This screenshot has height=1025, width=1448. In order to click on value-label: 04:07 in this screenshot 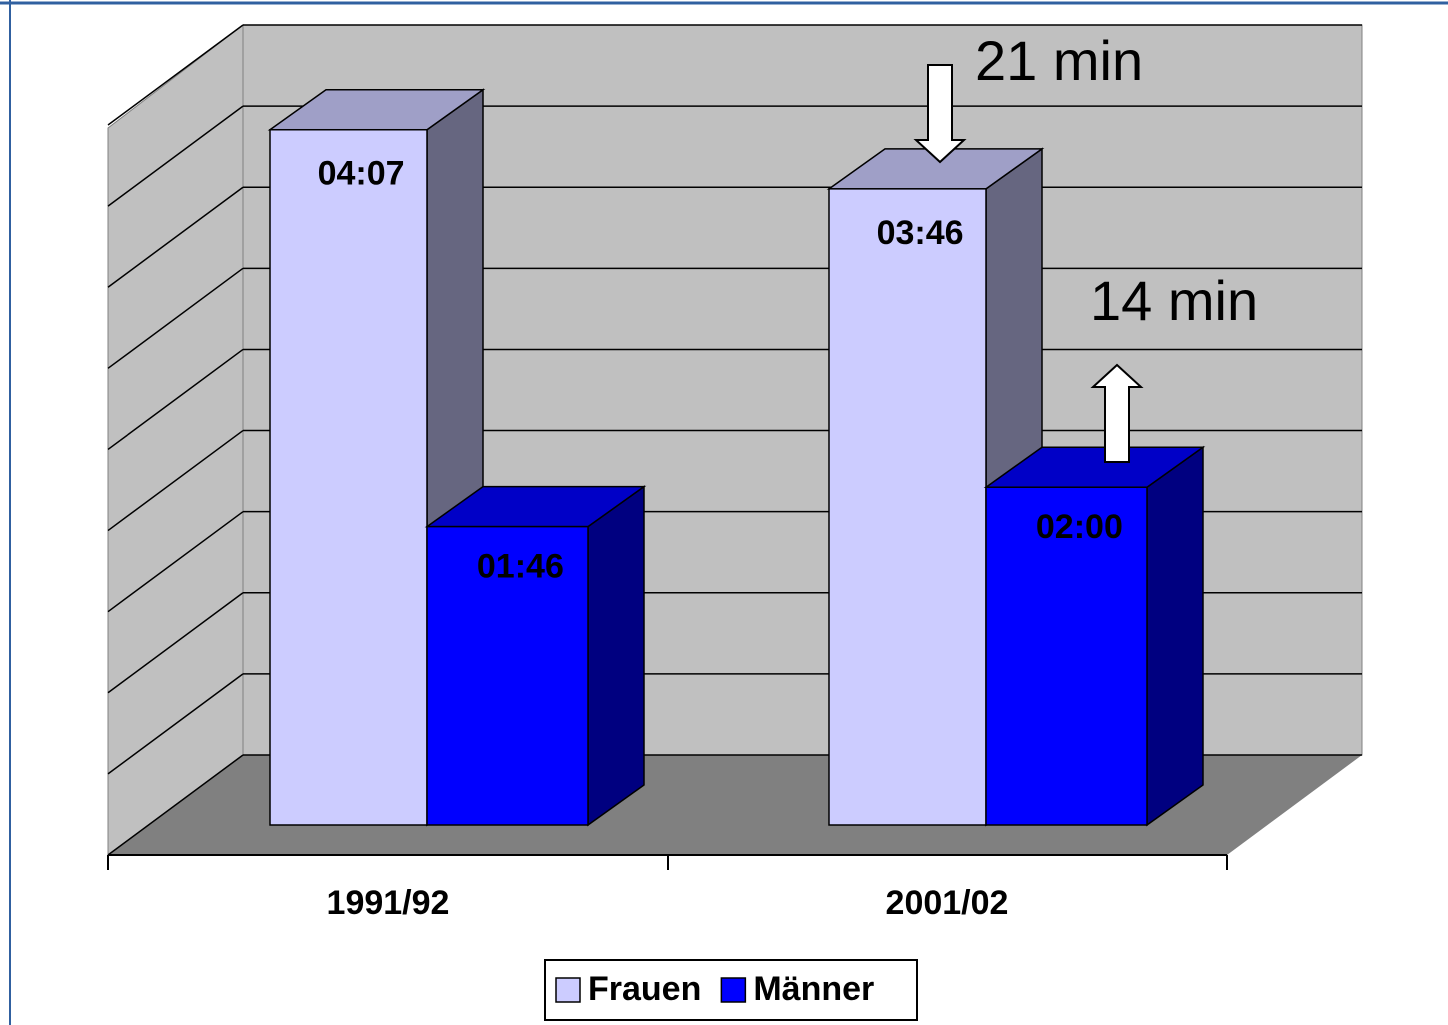, I will do `click(361, 174)`.